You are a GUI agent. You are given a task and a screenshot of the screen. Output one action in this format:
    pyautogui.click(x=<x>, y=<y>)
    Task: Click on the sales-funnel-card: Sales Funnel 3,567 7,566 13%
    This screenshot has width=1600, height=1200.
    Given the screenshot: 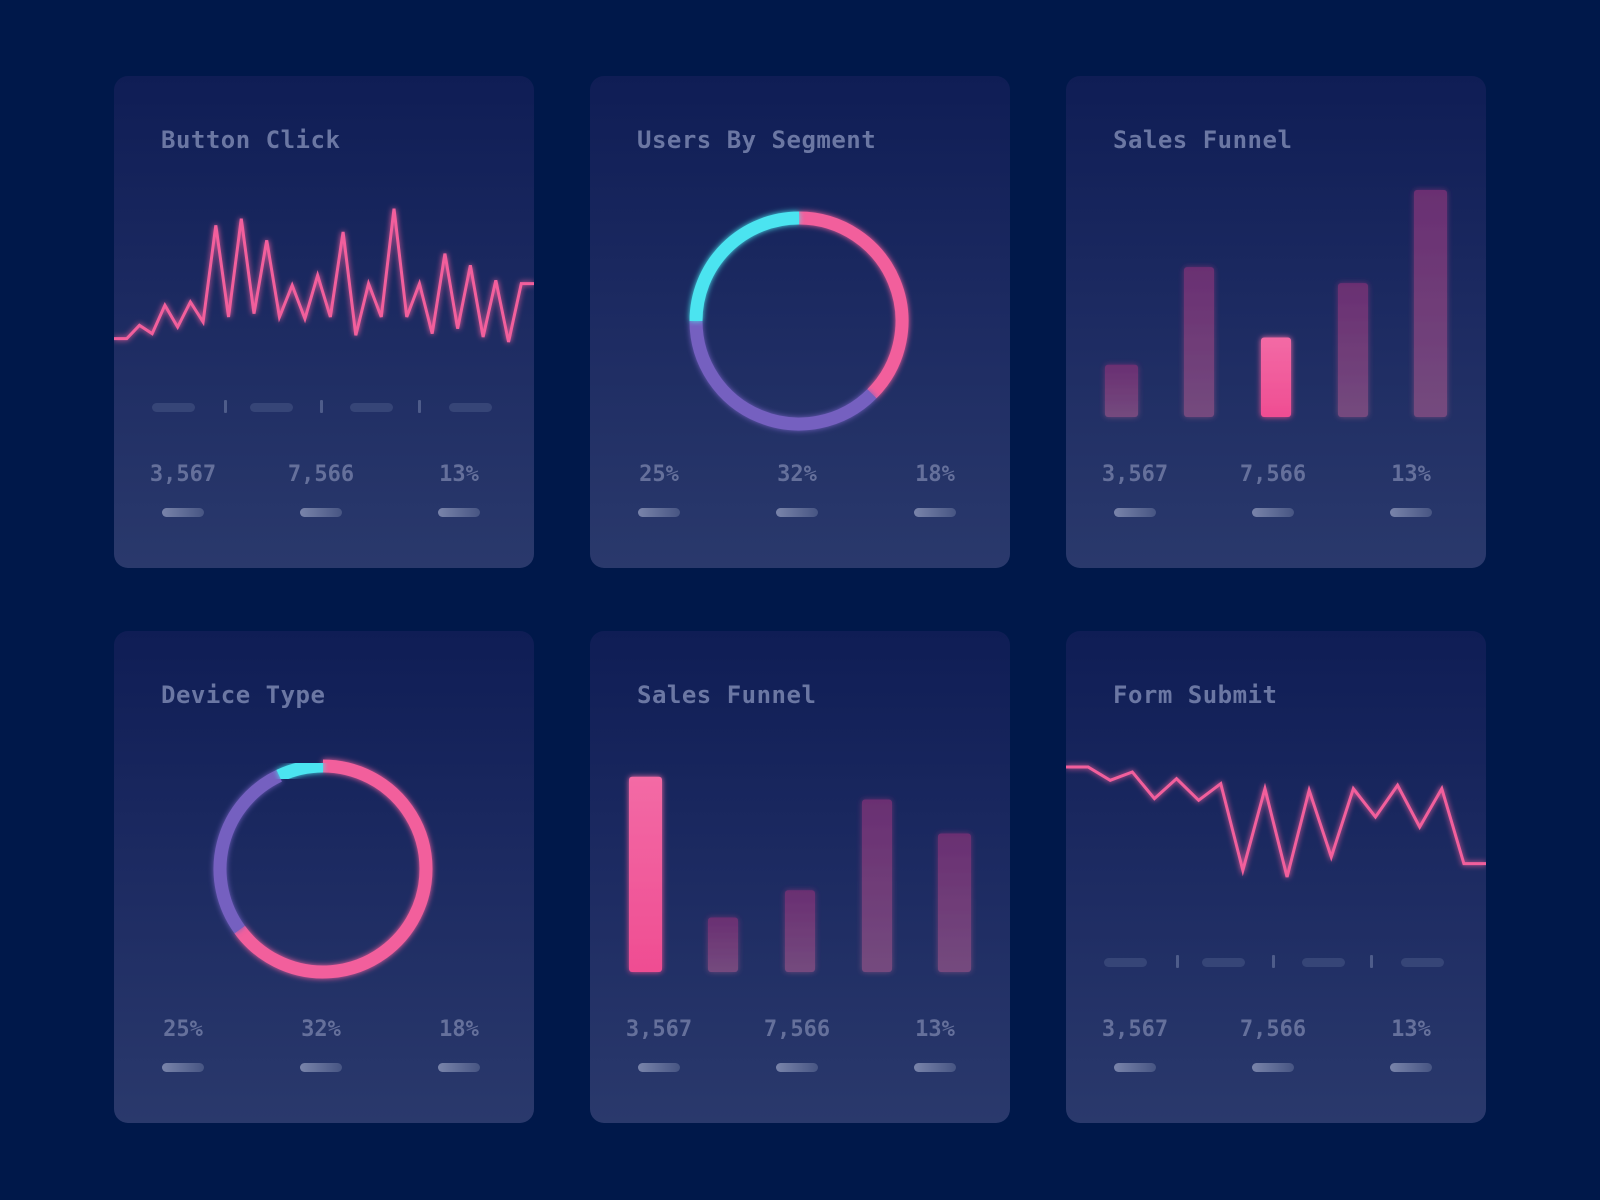 What is the action you would take?
    pyautogui.click(x=1276, y=322)
    